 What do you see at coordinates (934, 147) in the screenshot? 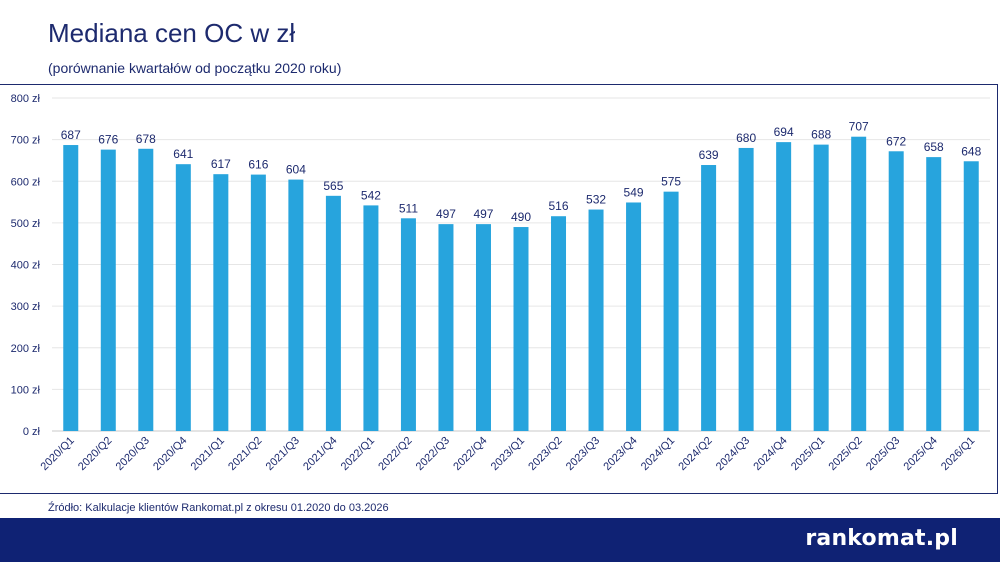
I see `data-label: 658` at bounding box center [934, 147].